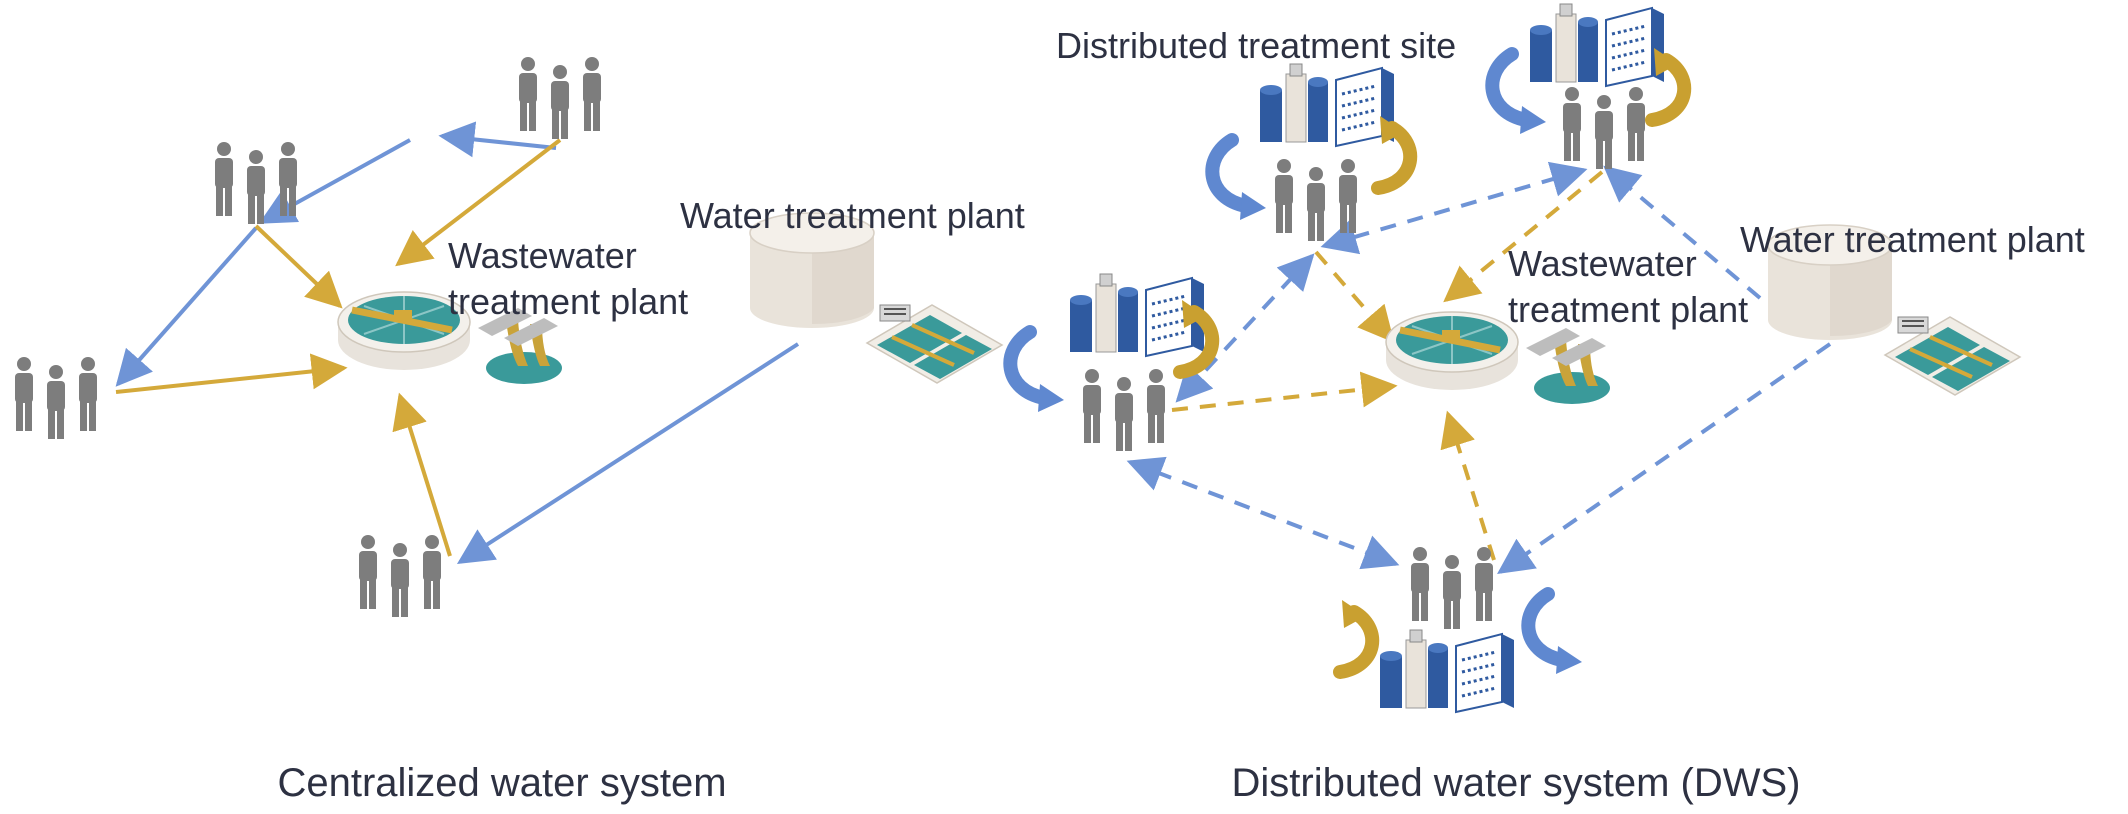 The image size is (2128, 814). I want to click on dws-wtp-label: Water treatment plant, so click(1912, 239).